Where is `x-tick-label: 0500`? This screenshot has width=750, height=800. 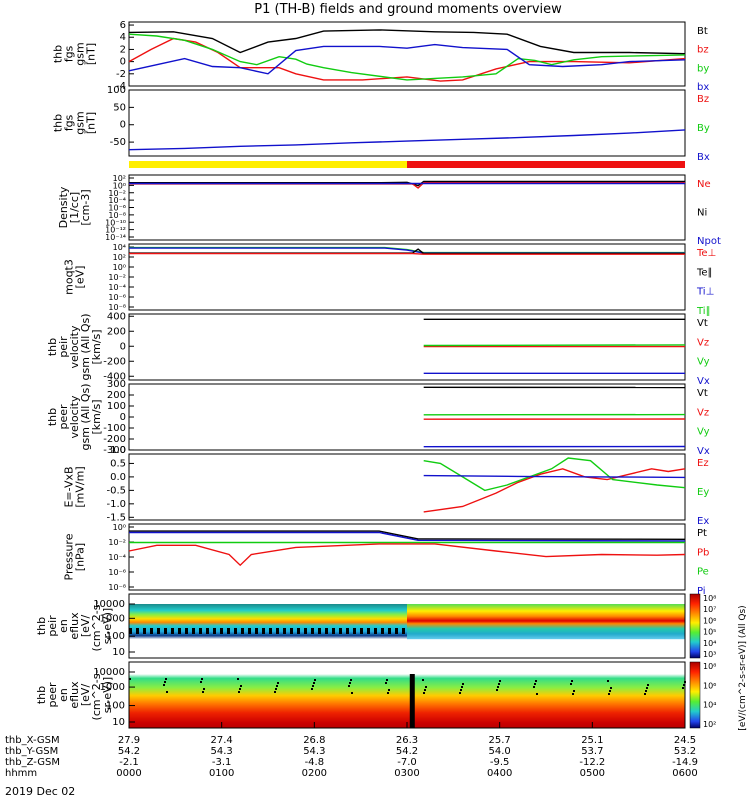
x-tick-label: 0500 is located at coordinates (592, 773).